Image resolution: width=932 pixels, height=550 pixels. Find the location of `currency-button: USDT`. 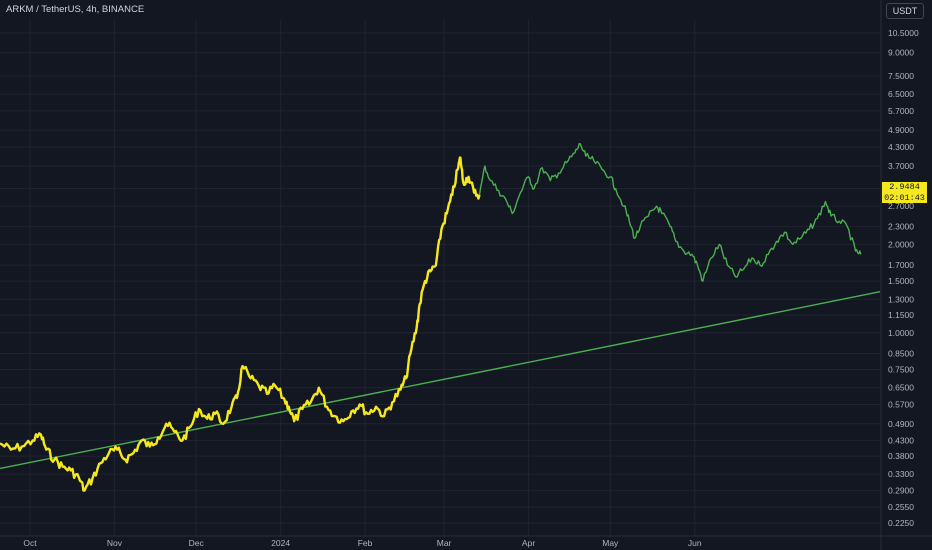

currency-button: USDT is located at coordinates (905, 11).